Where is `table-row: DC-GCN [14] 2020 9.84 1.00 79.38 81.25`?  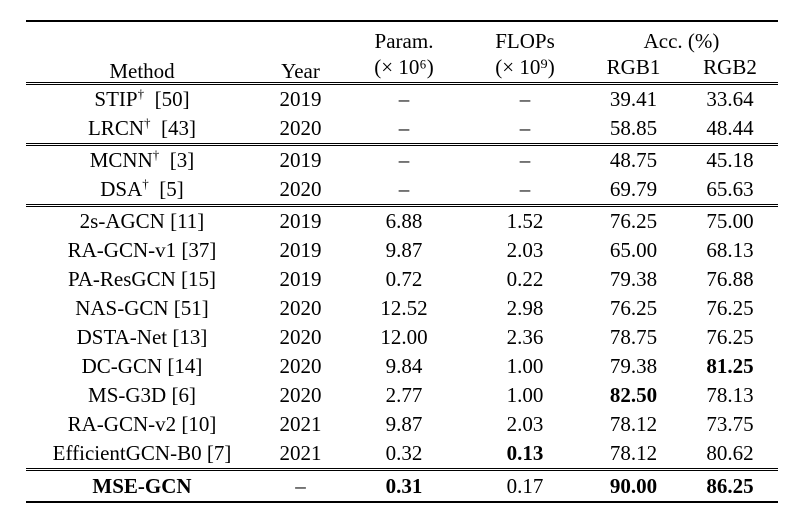
table-row: DC-GCN [14] 2020 9.84 1.00 79.38 81.25 is located at coordinates (402, 366).